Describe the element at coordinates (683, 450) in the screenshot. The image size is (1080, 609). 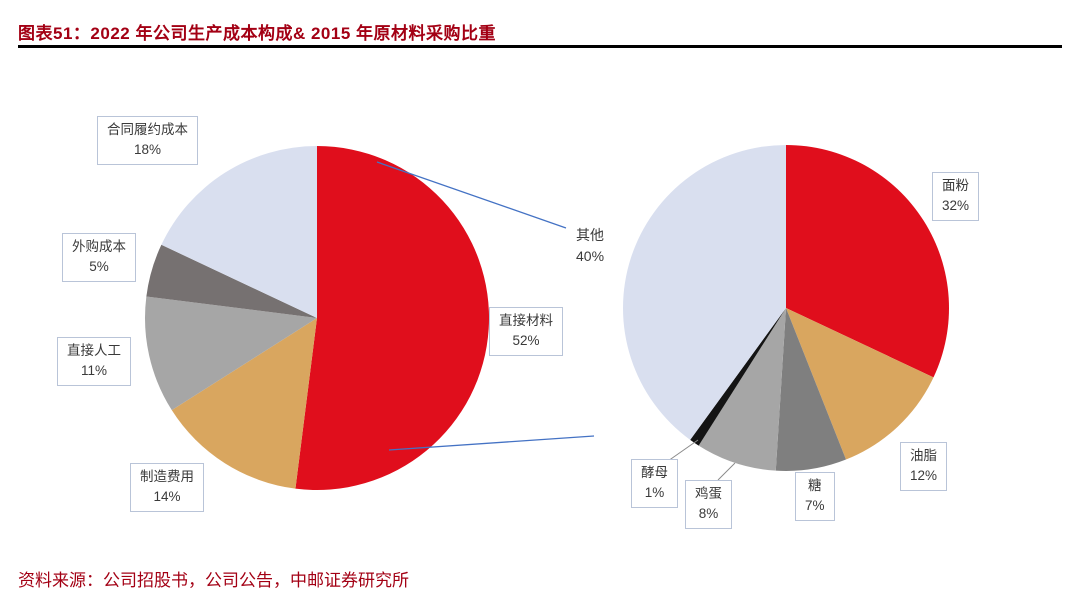
I see `leader-line-yeast` at that location.